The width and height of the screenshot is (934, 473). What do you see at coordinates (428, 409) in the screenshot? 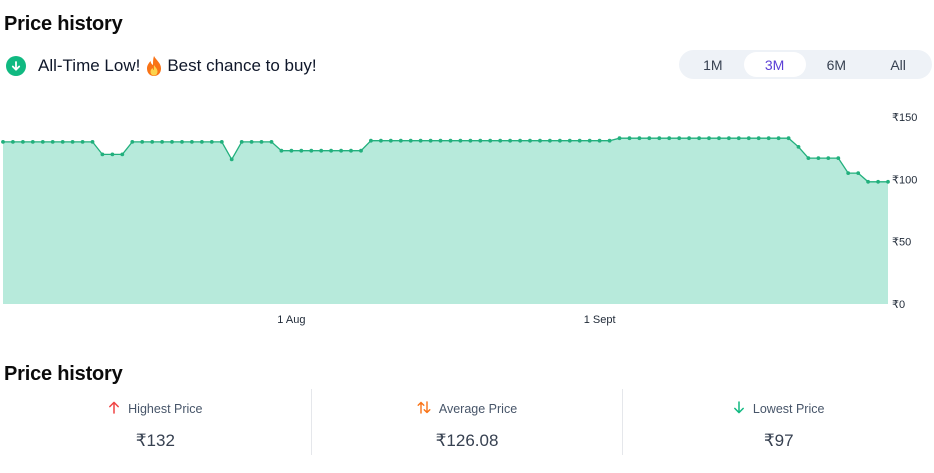
I see `arrows-up-down-icon` at bounding box center [428, 409].